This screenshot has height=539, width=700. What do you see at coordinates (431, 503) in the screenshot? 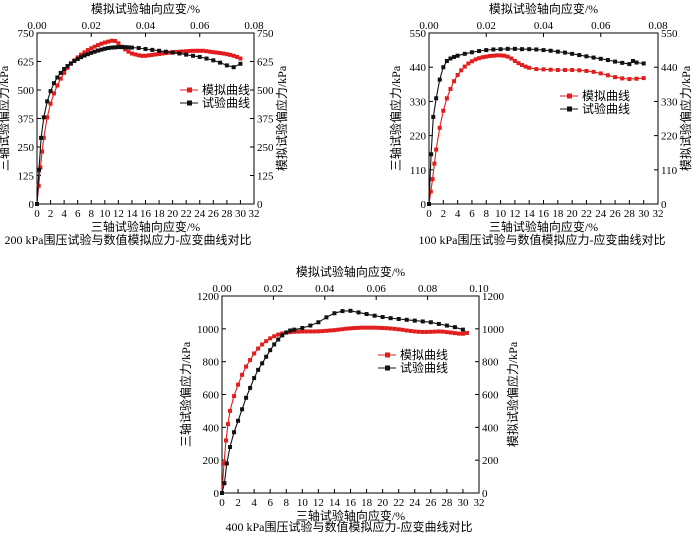
I see `x-tick-label: 26` at bounding box center [431, 503].